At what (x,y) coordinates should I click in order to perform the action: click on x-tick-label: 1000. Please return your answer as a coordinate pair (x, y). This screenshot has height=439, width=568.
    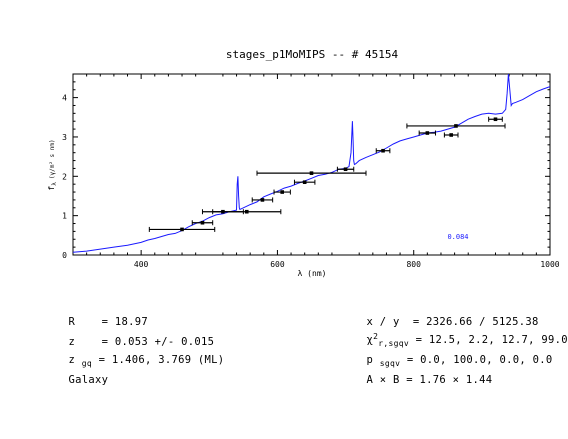
    Looking at the image, I should click on (549, 264).